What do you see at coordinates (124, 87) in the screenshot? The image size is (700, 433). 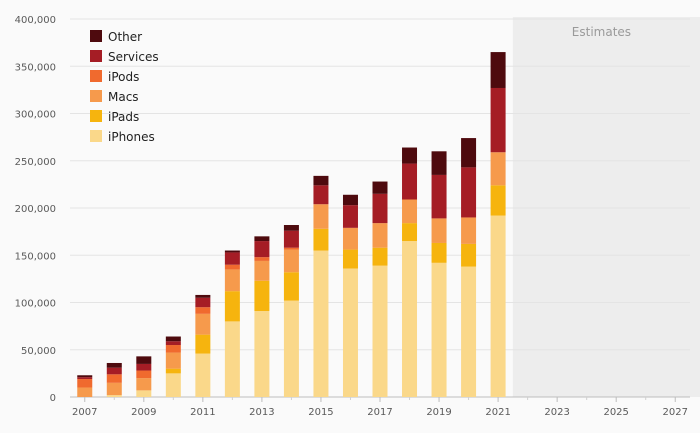 I see `legend: Other Services iPods Macs iPads iPhones` at bounding box center [124, 87].